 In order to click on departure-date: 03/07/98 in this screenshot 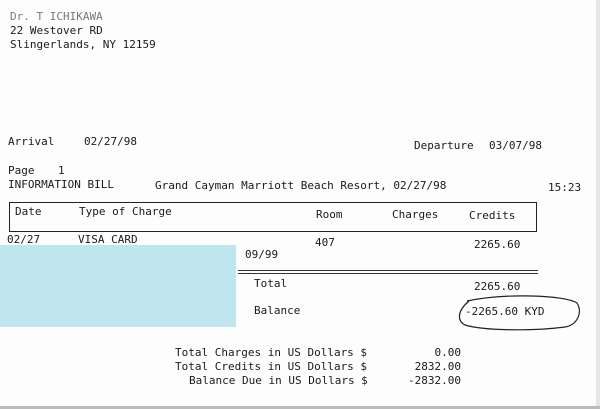, I will do `click(515, 145)`.